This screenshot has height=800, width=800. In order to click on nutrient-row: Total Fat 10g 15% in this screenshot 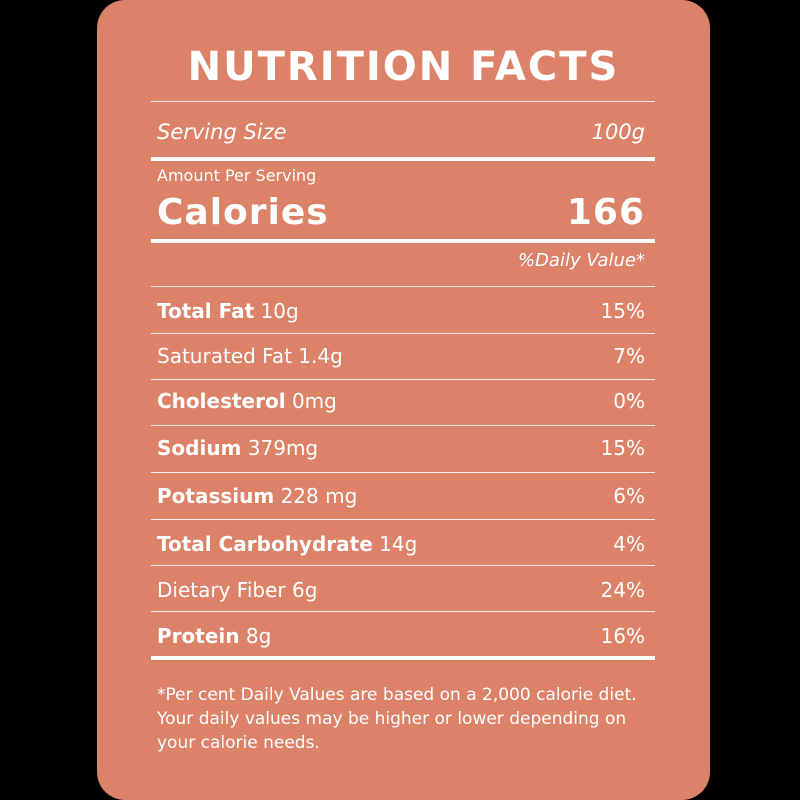, I will do `click(401, 311)`.